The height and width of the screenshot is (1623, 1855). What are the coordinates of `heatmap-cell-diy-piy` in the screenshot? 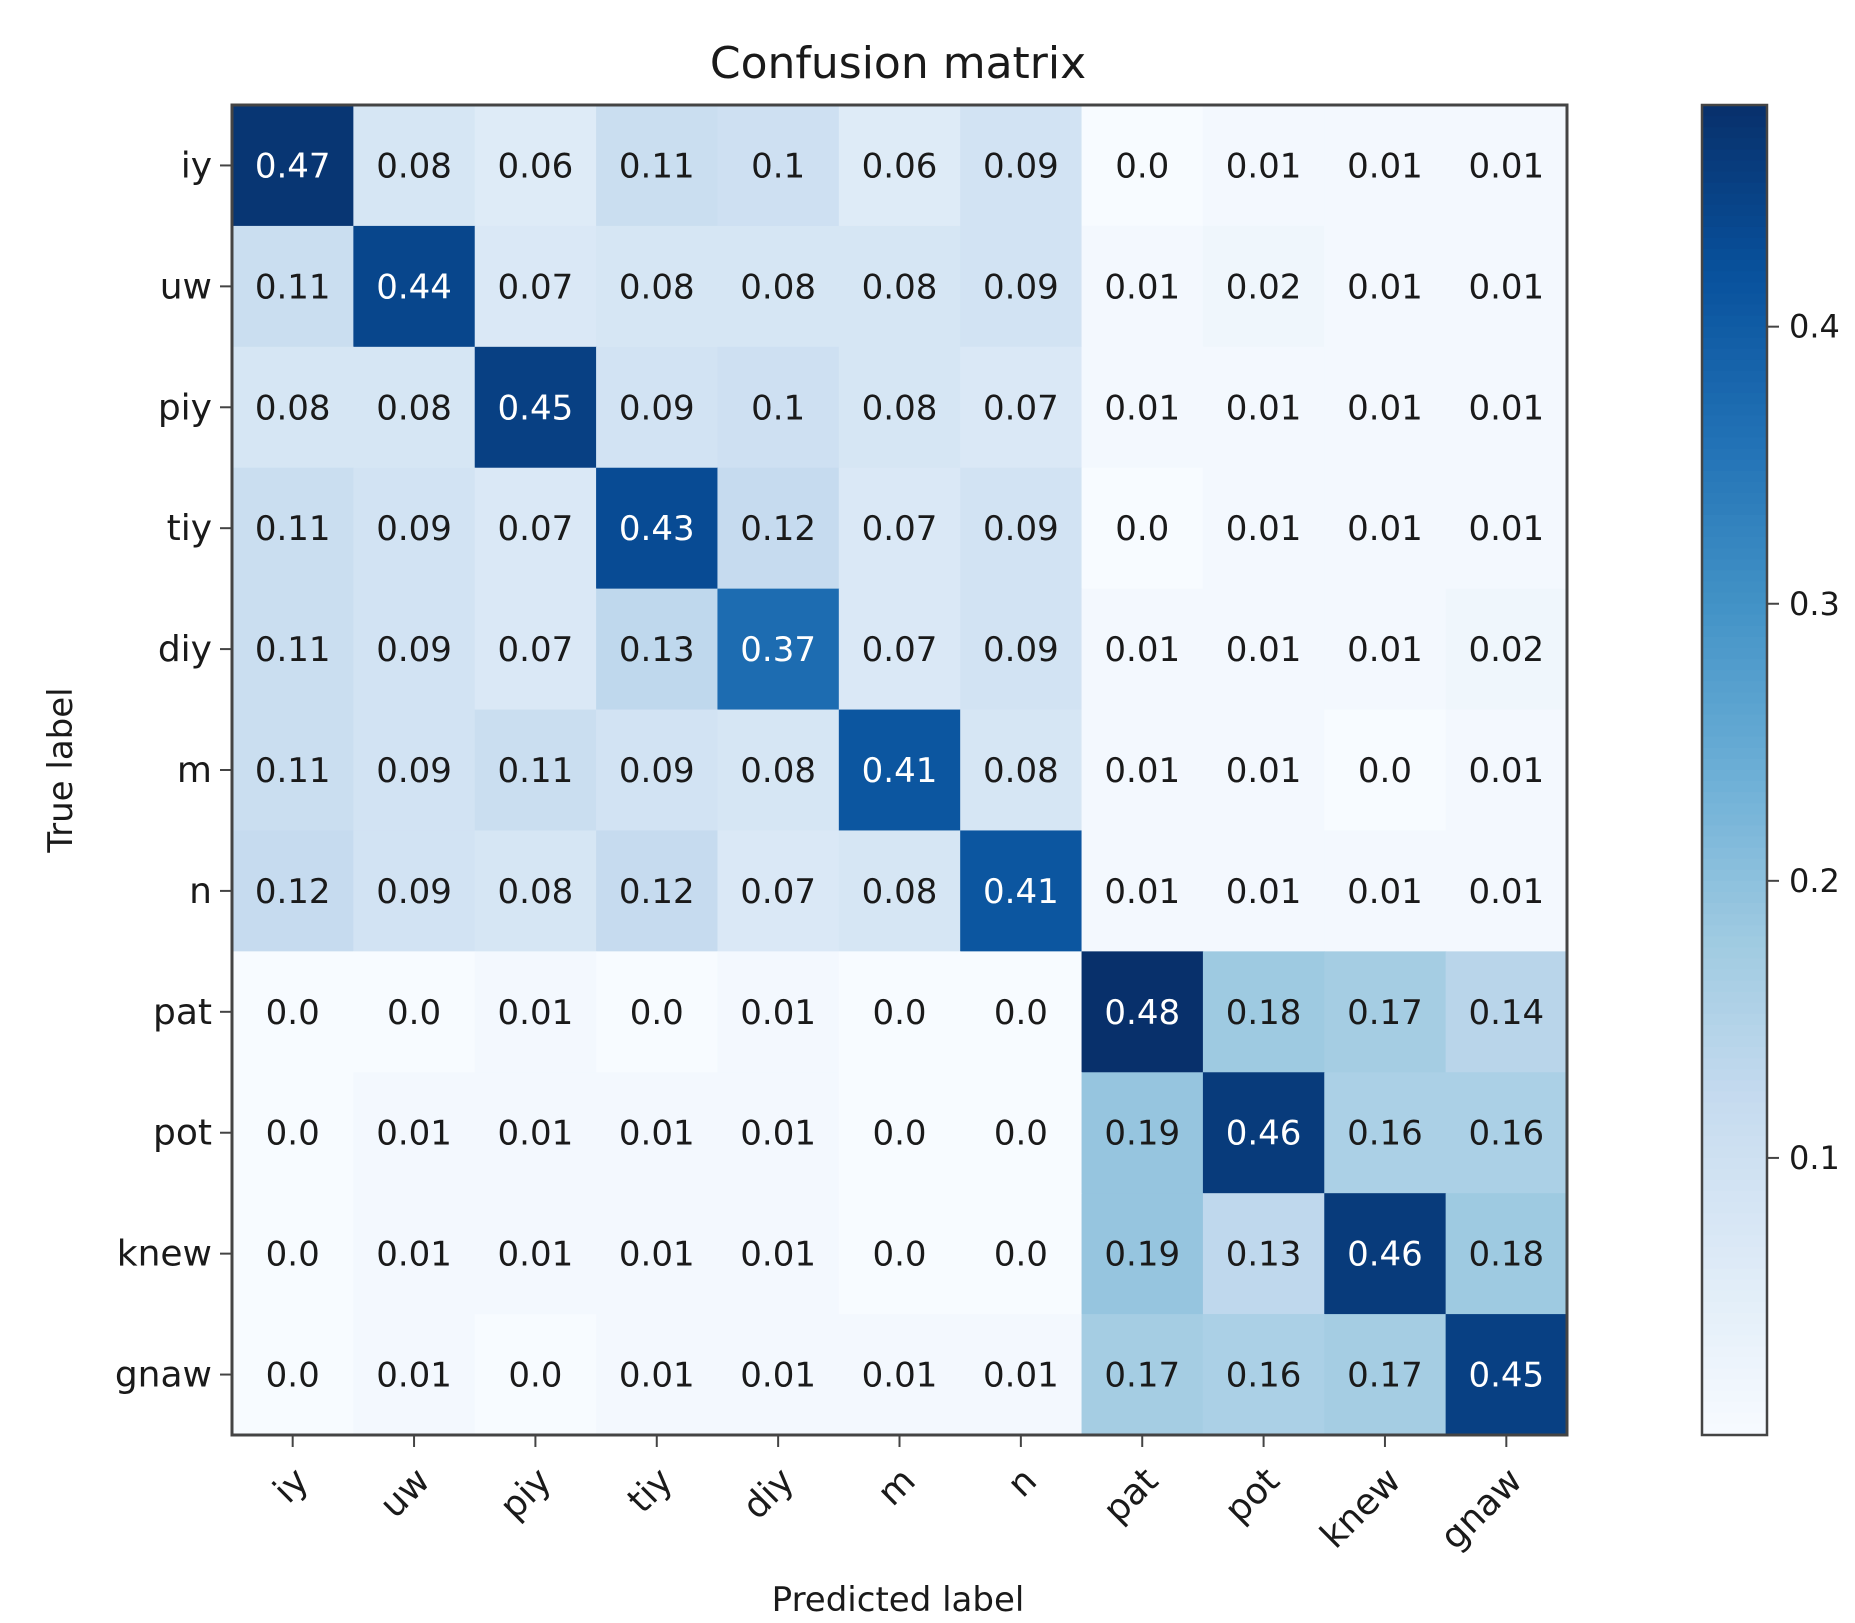 It's located at (535, 649).